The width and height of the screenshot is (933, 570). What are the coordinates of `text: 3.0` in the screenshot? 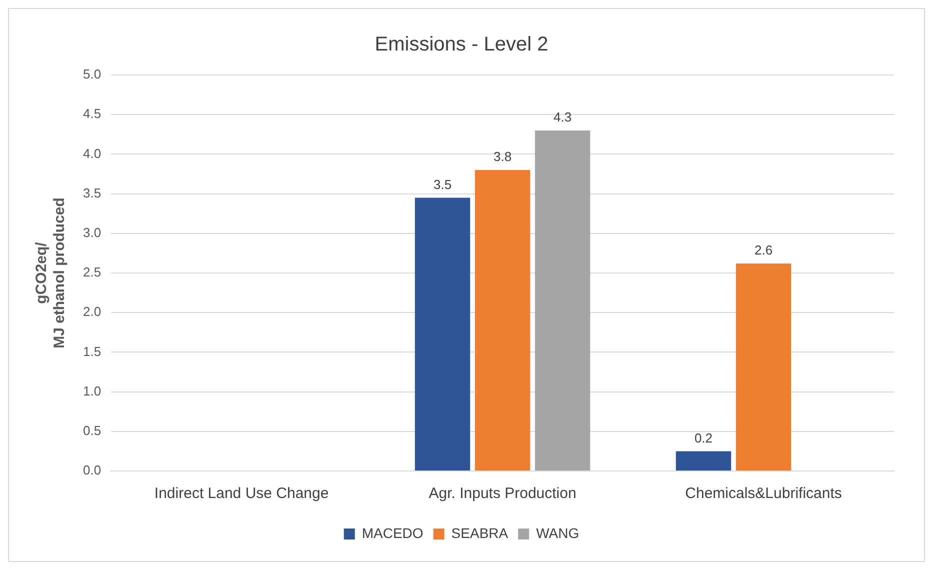 It's located at (92, 232).